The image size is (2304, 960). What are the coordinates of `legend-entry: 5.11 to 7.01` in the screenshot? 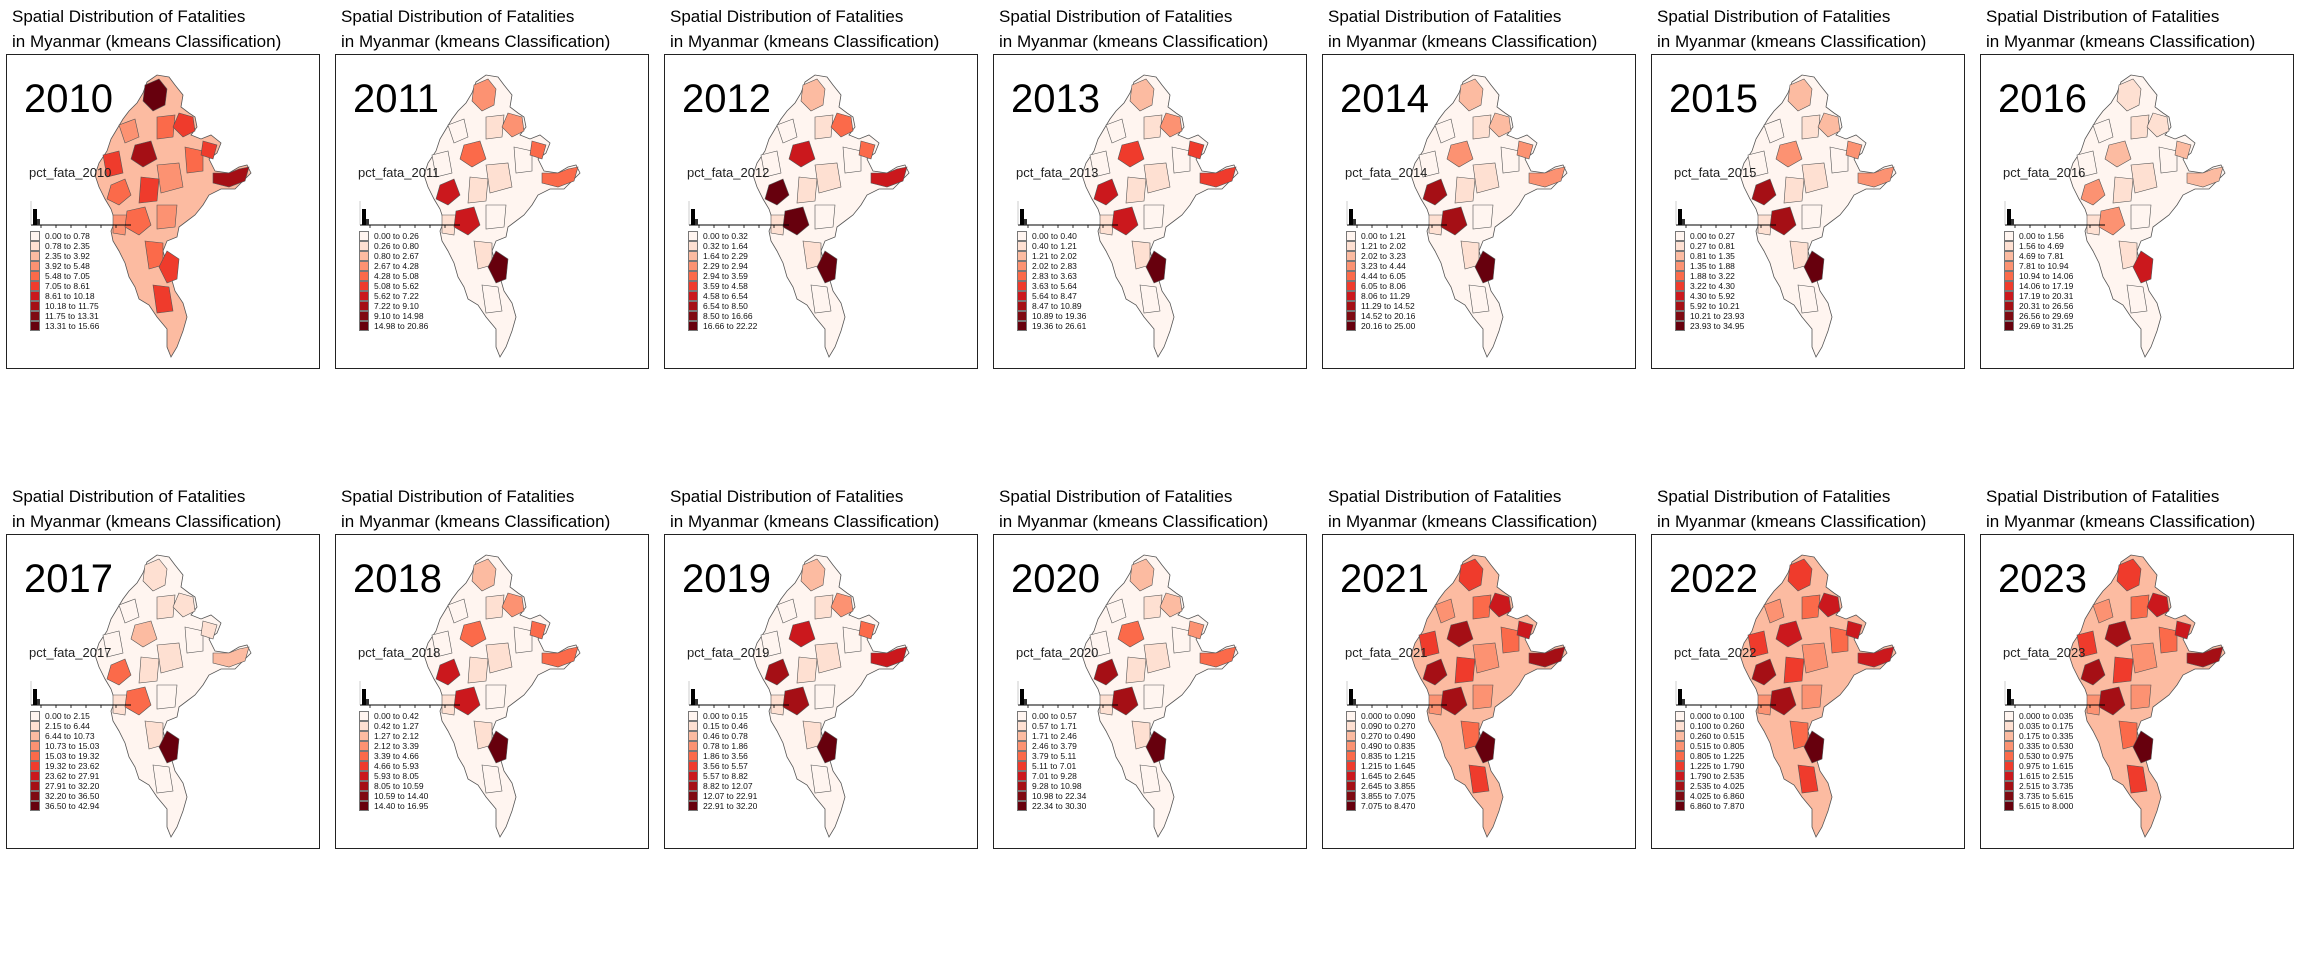 It's located at (1051, 766).